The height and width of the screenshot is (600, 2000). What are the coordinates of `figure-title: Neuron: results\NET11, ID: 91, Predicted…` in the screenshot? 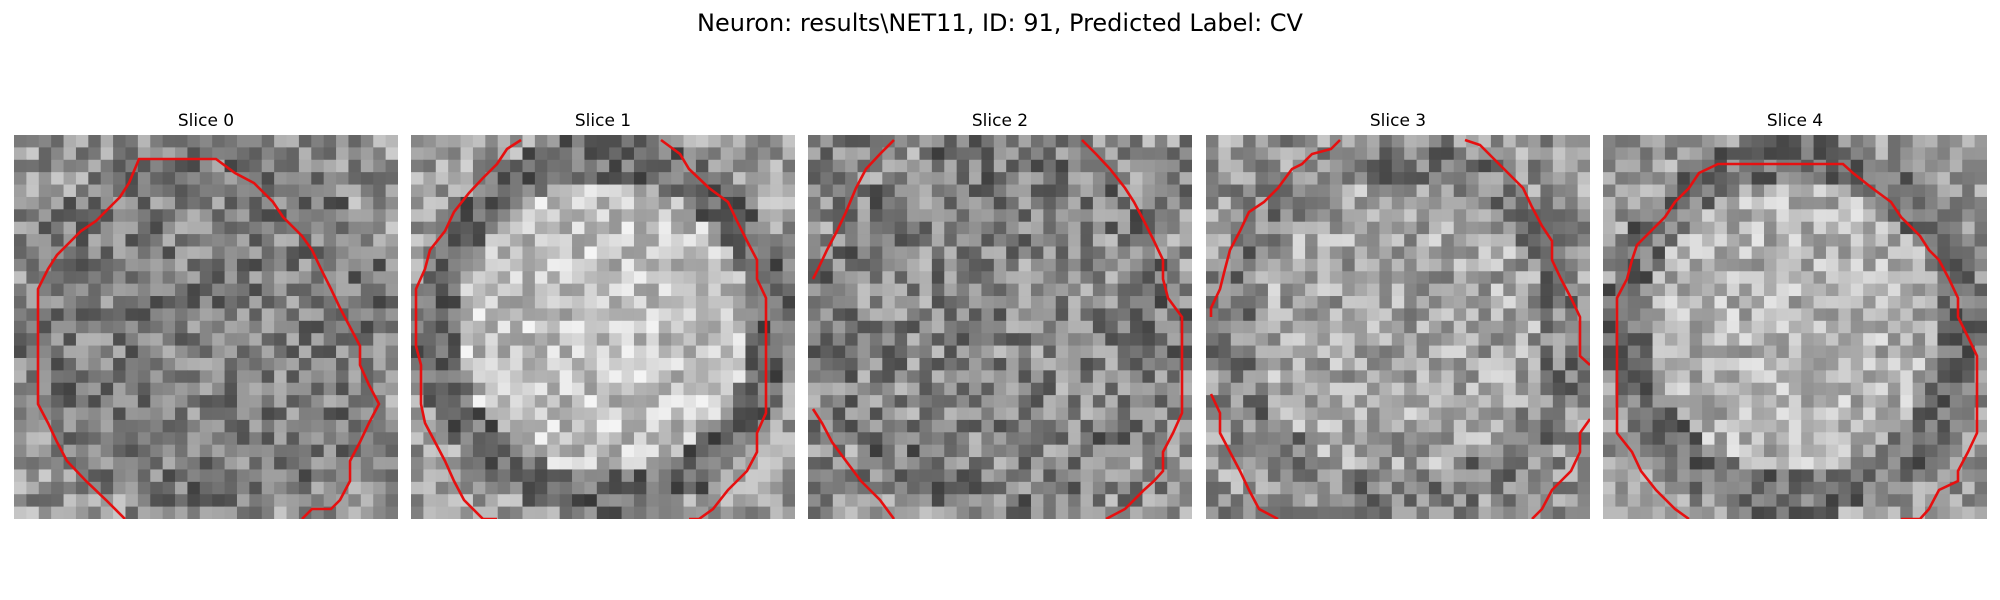 It's located at (1000, 23).